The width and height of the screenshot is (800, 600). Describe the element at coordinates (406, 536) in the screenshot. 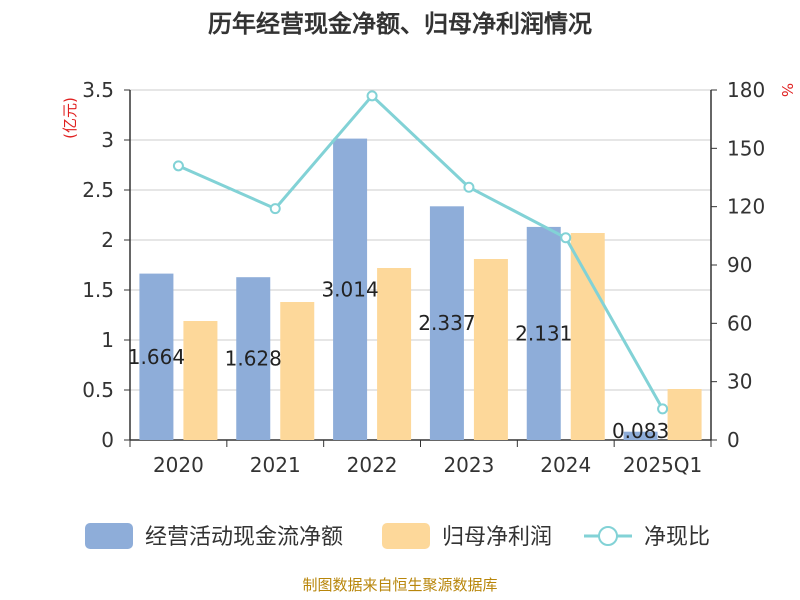

I see `legend-swatch-net-profit` at that location.